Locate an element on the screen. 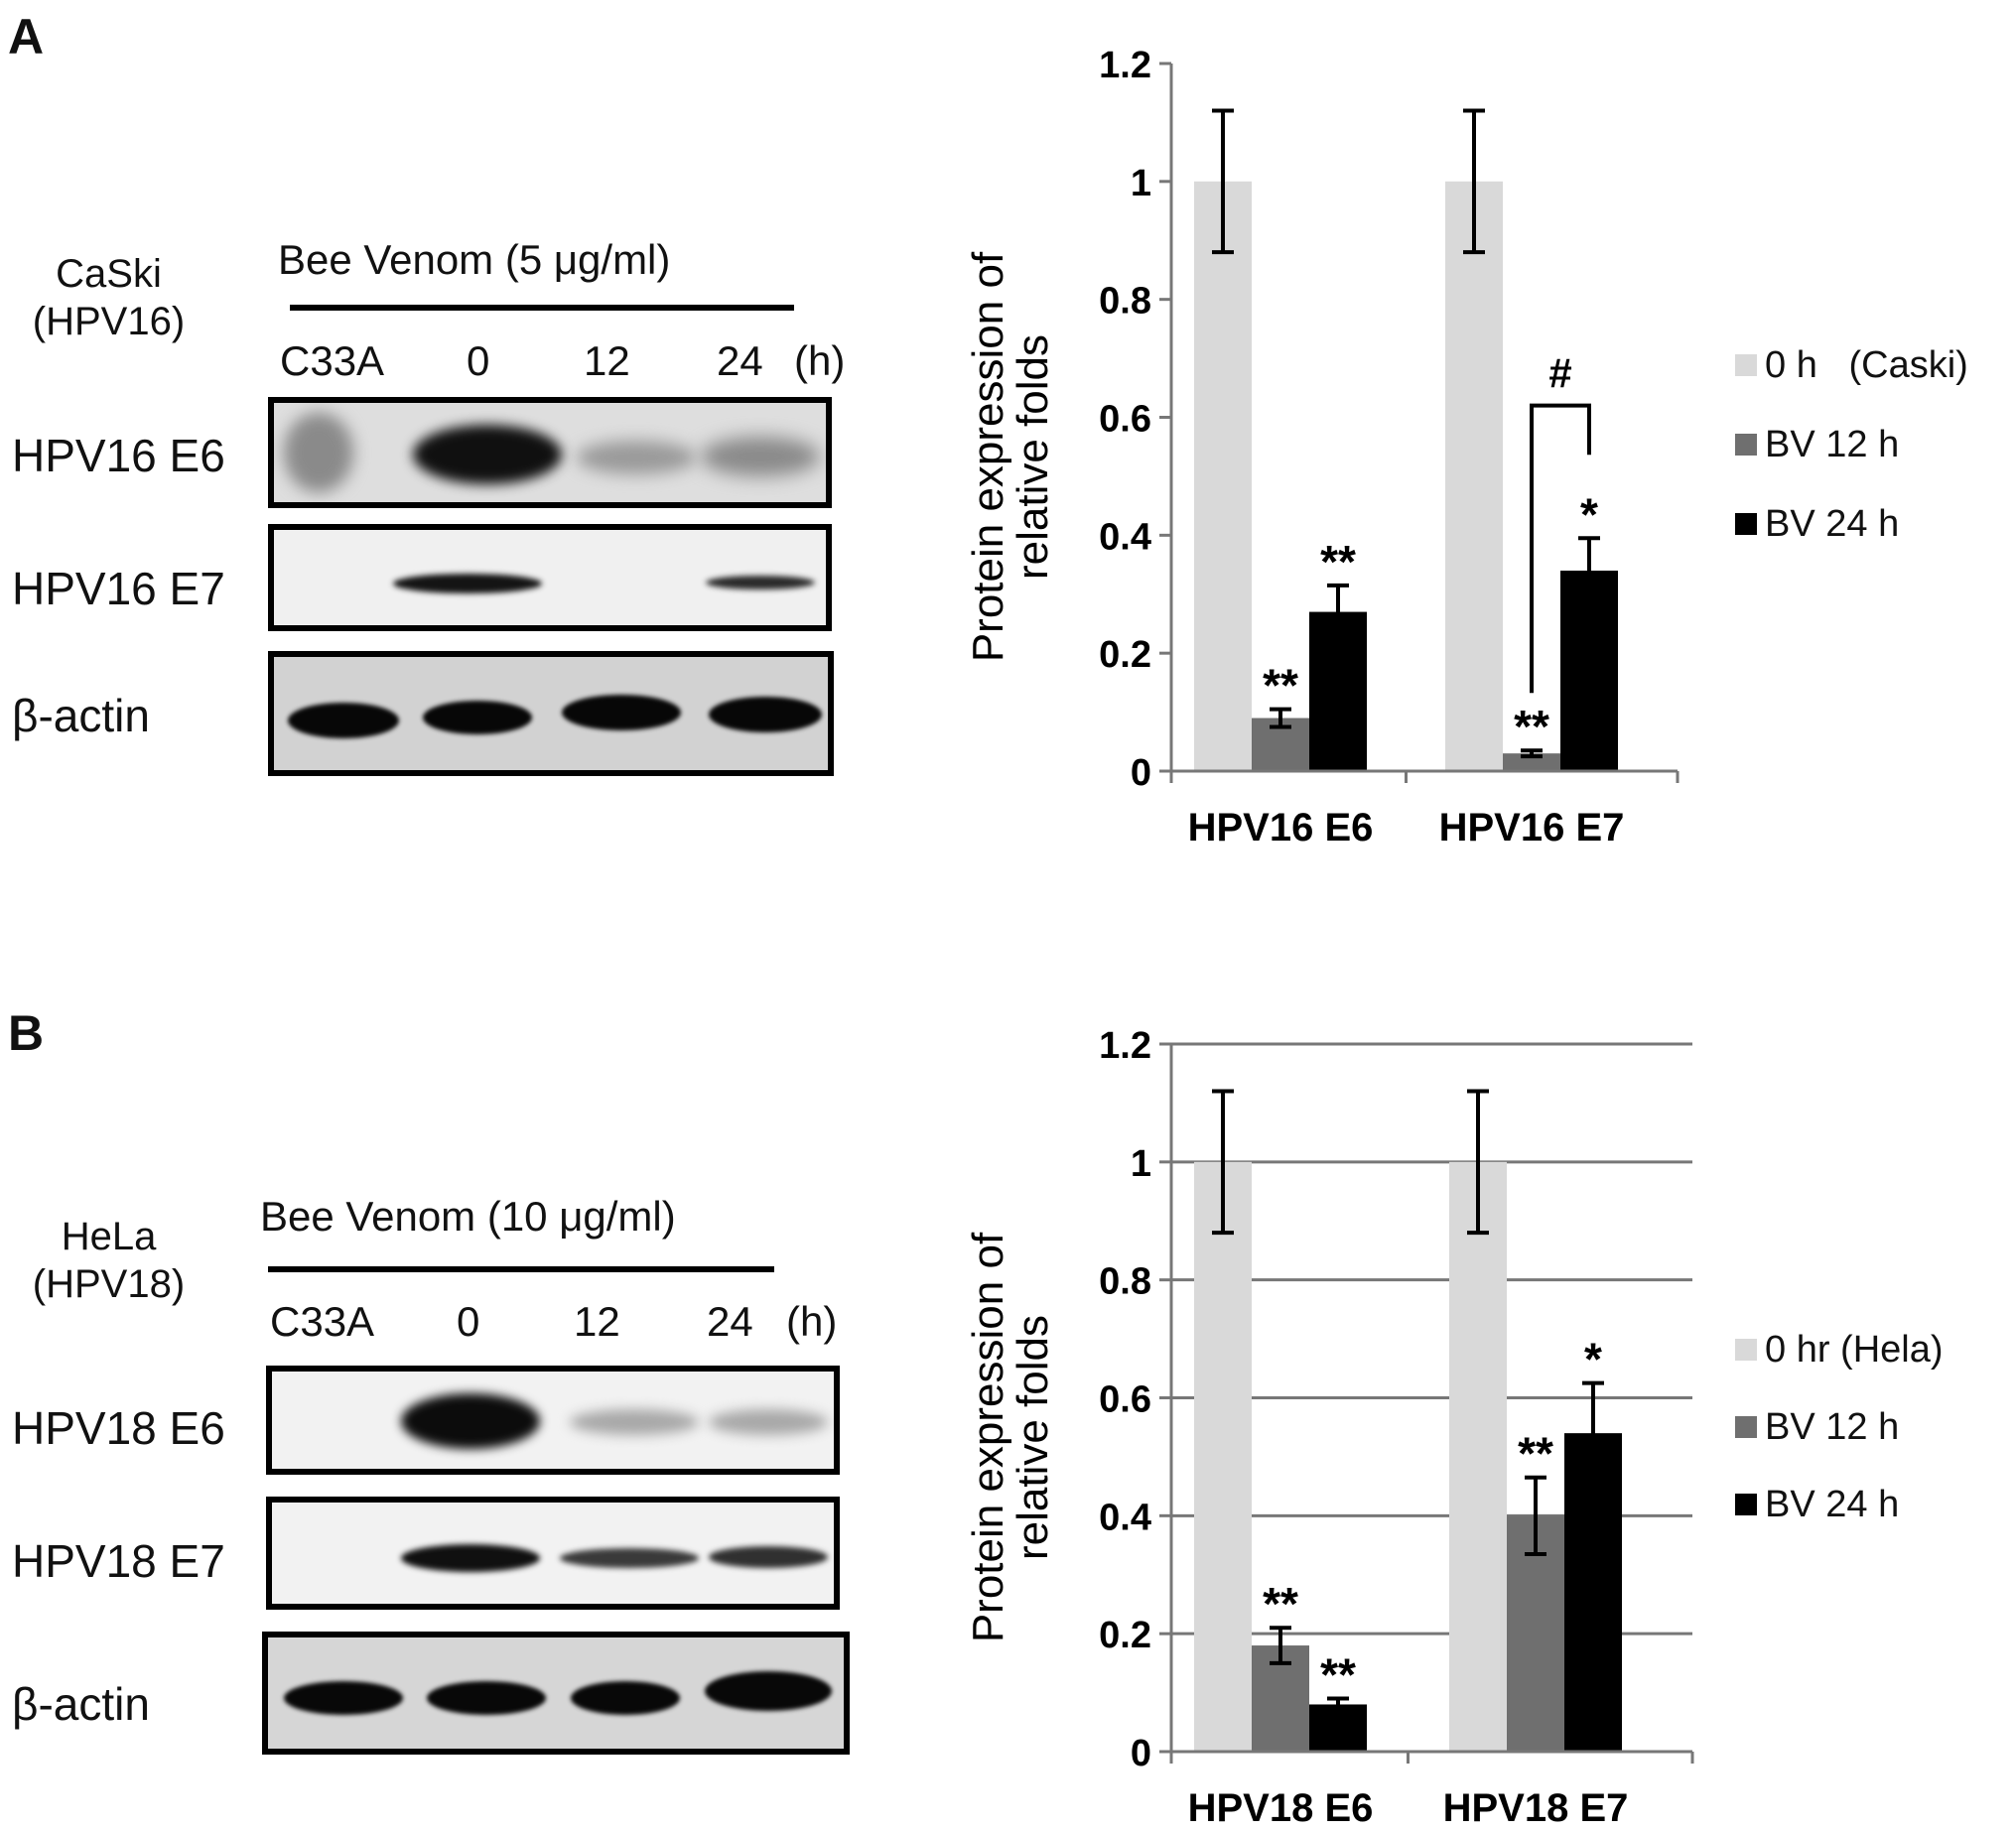 This screenshot has height=1832, width=2016. chart-b-legend: 0 hr (Hela) BV 12 h BV 24 h is located at coordinates (1840, 1427).